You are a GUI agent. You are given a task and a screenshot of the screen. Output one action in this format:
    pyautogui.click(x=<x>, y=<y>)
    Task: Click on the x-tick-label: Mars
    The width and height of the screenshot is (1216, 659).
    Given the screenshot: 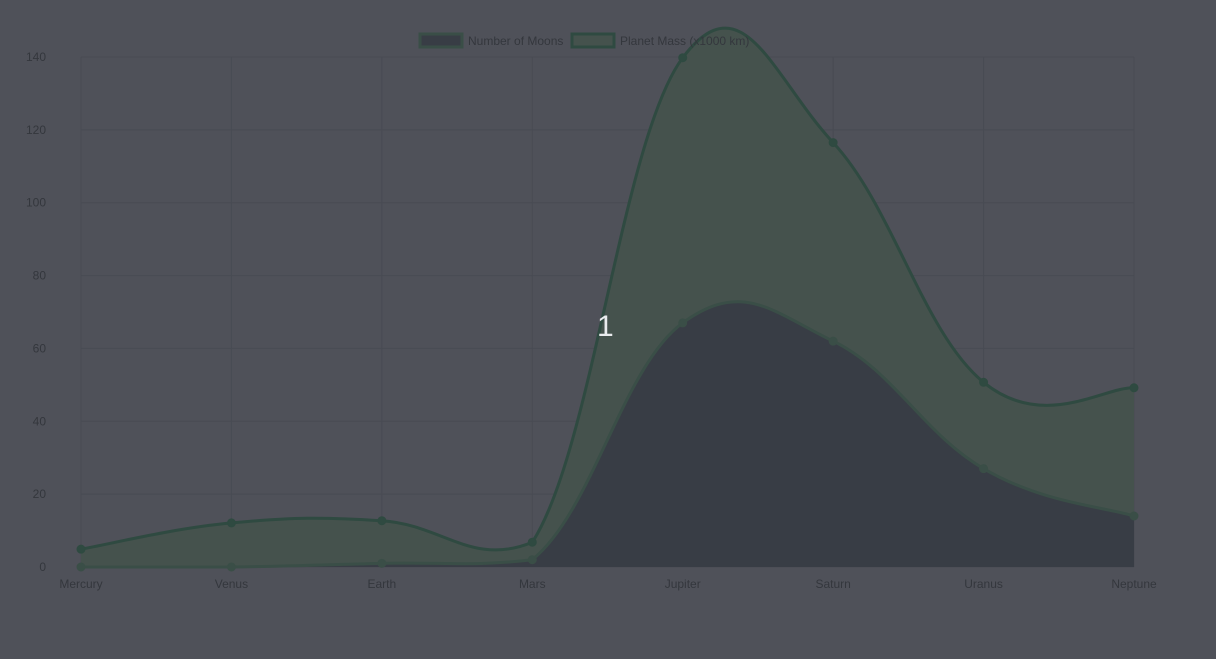 What is the action you would take?
    pyautogui.click(x=532, y=584)
    